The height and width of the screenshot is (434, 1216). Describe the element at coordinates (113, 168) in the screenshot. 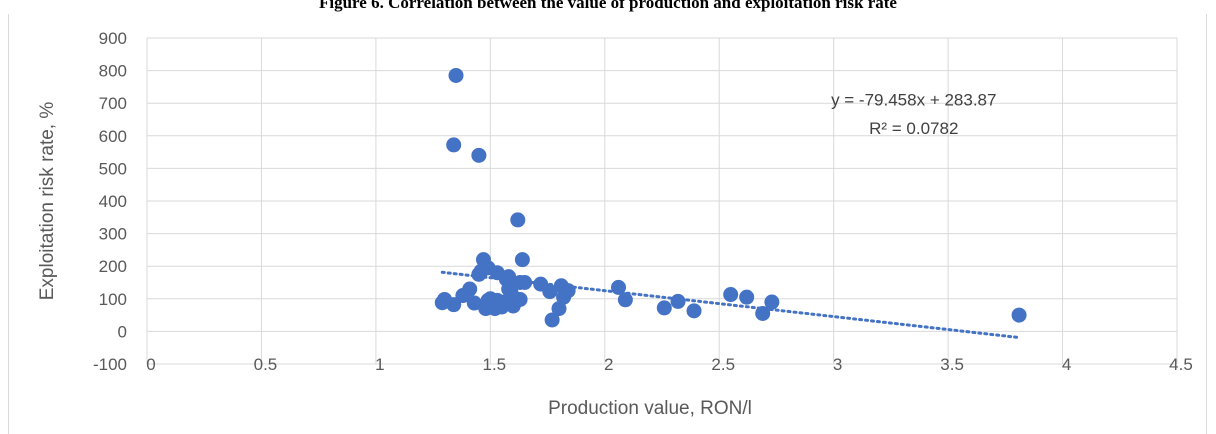

I see `y-tick-label: 500` at that location.